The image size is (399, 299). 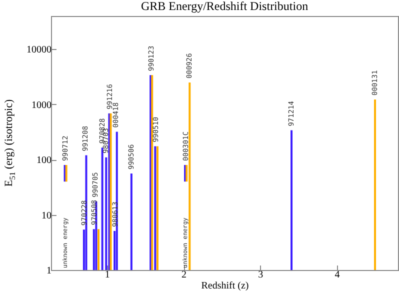 What do you see at coordinates (337, 275) in the screenshot?
I see `x-tick-label: 4` at bounding box center [337, 275].